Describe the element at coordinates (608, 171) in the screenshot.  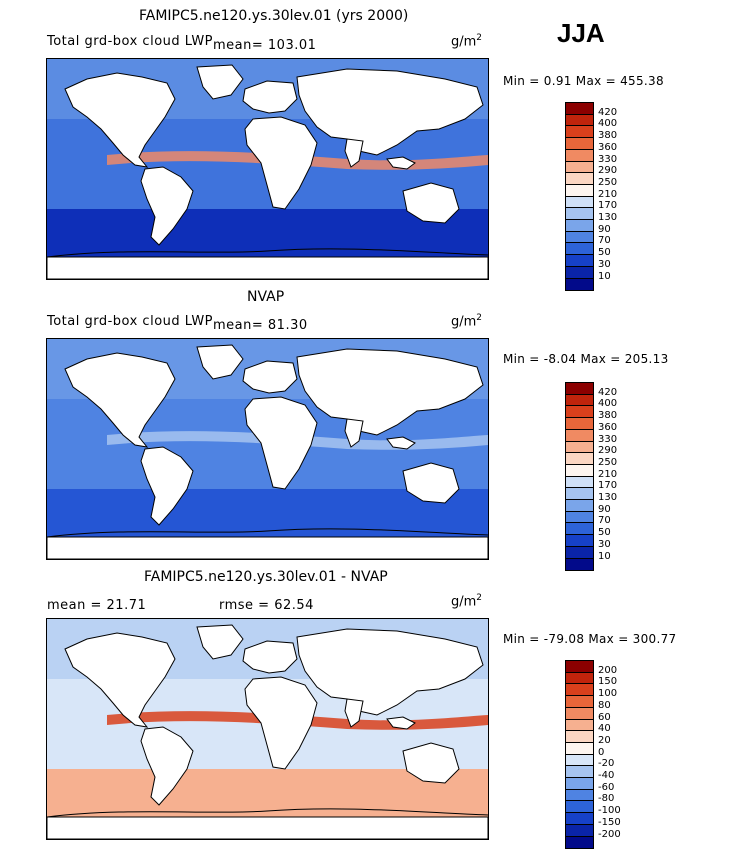
I see `colorbar-label: 290` at that location.